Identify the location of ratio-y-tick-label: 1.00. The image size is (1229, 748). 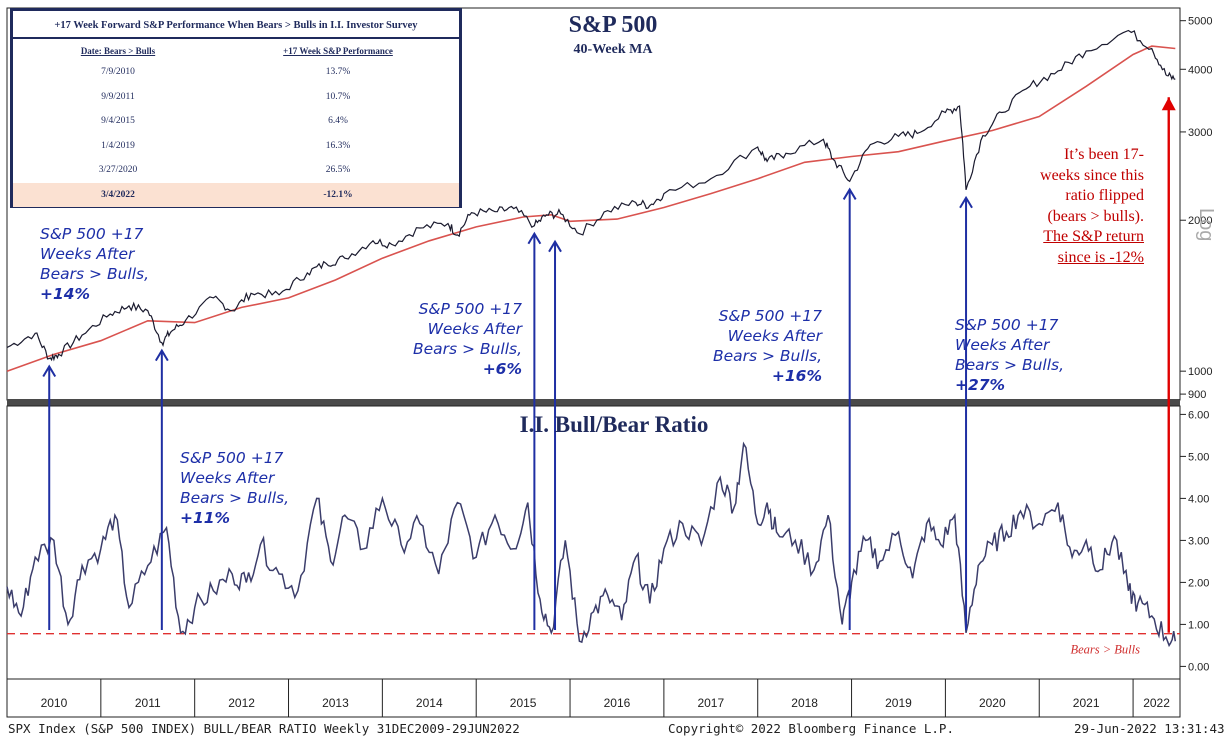
(1198, 625).